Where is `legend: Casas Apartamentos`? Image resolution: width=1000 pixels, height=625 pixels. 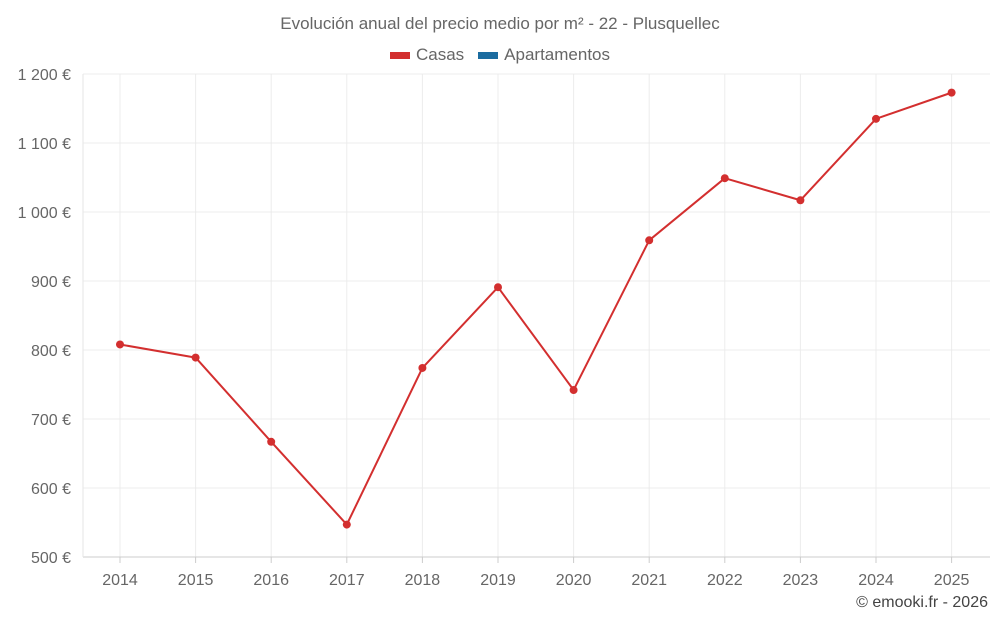
legend: Casas Apartamentos is located at coordinates (500, 55).